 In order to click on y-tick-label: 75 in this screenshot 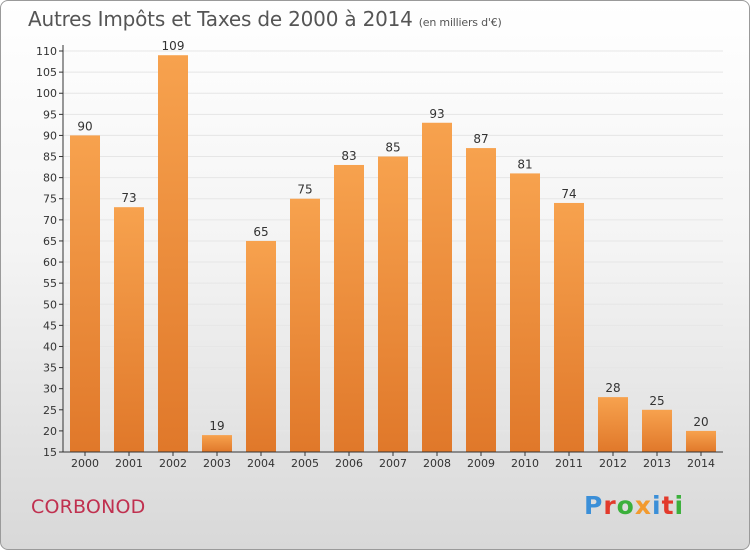, I will do `click(50, 199)`.